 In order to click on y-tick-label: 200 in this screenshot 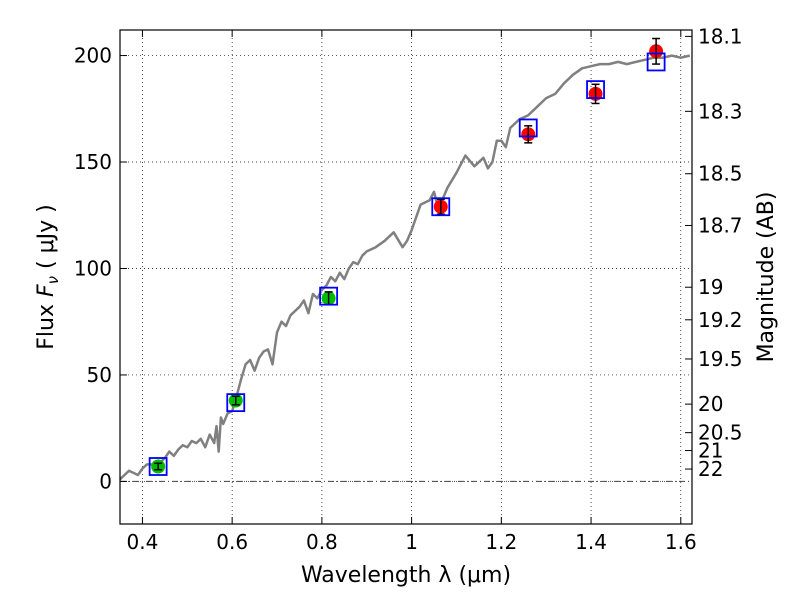, I will do `click(93, 56)`.